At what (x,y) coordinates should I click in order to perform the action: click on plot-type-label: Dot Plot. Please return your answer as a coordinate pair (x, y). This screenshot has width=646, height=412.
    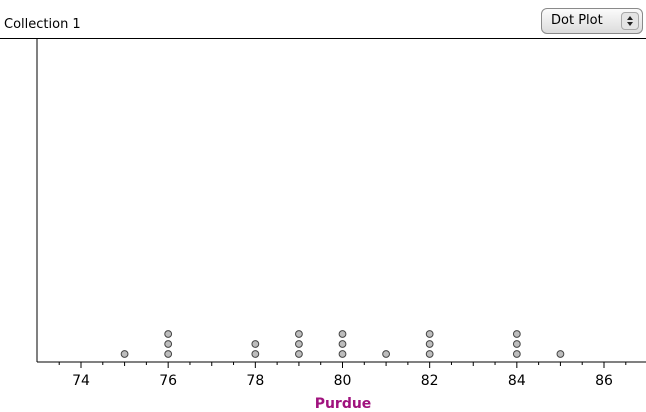
    Looking at the image, I should click on (577, 20).